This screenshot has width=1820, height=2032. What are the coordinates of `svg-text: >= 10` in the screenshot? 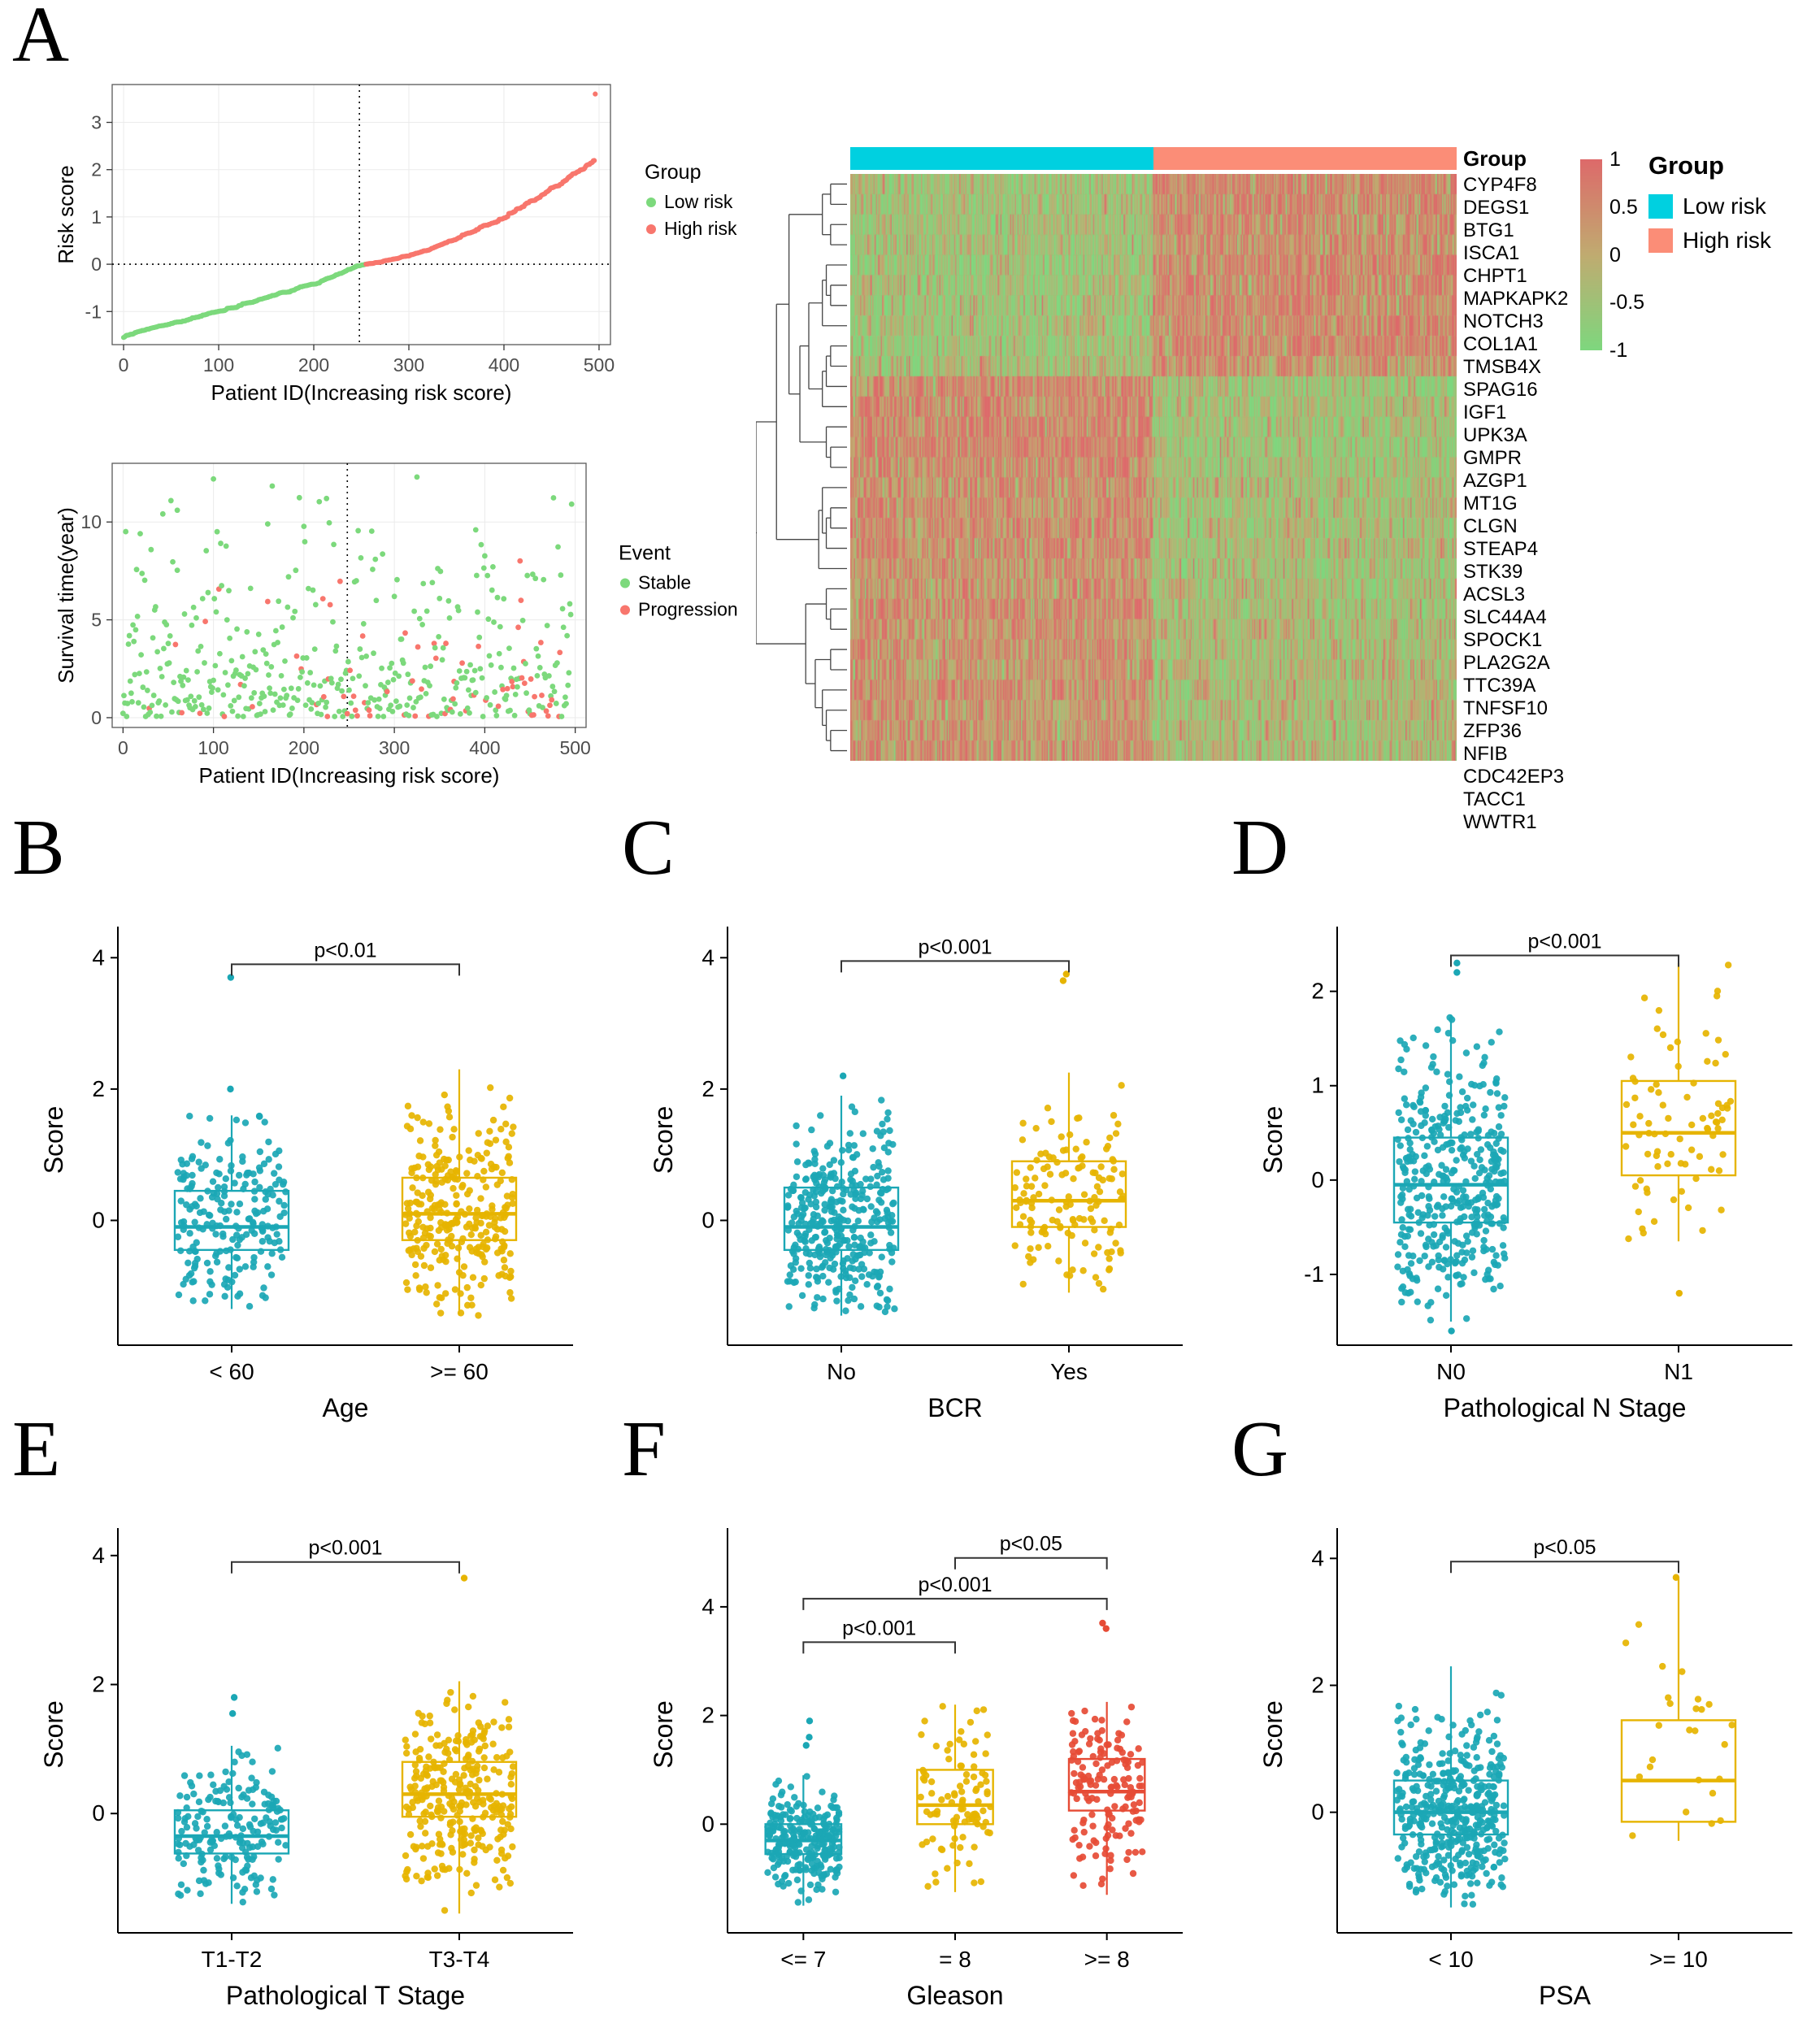 It's located at (1679, 1959).